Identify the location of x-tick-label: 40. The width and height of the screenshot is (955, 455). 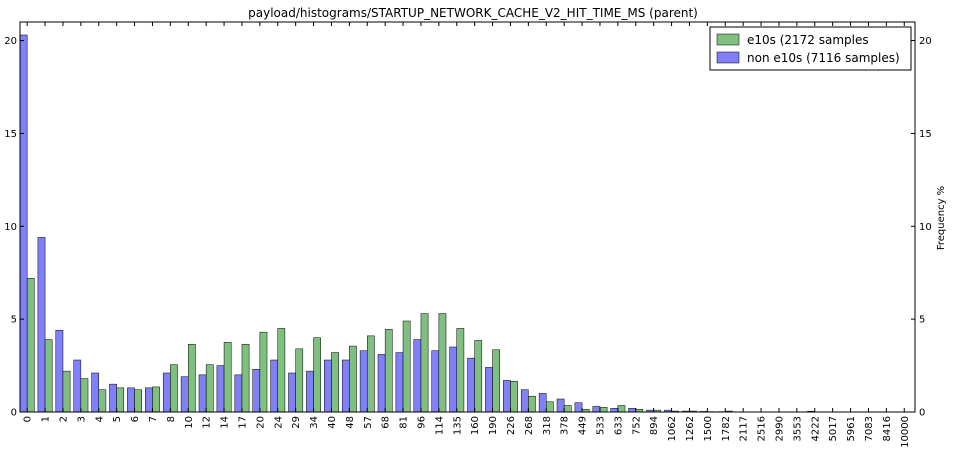
(332, 422).